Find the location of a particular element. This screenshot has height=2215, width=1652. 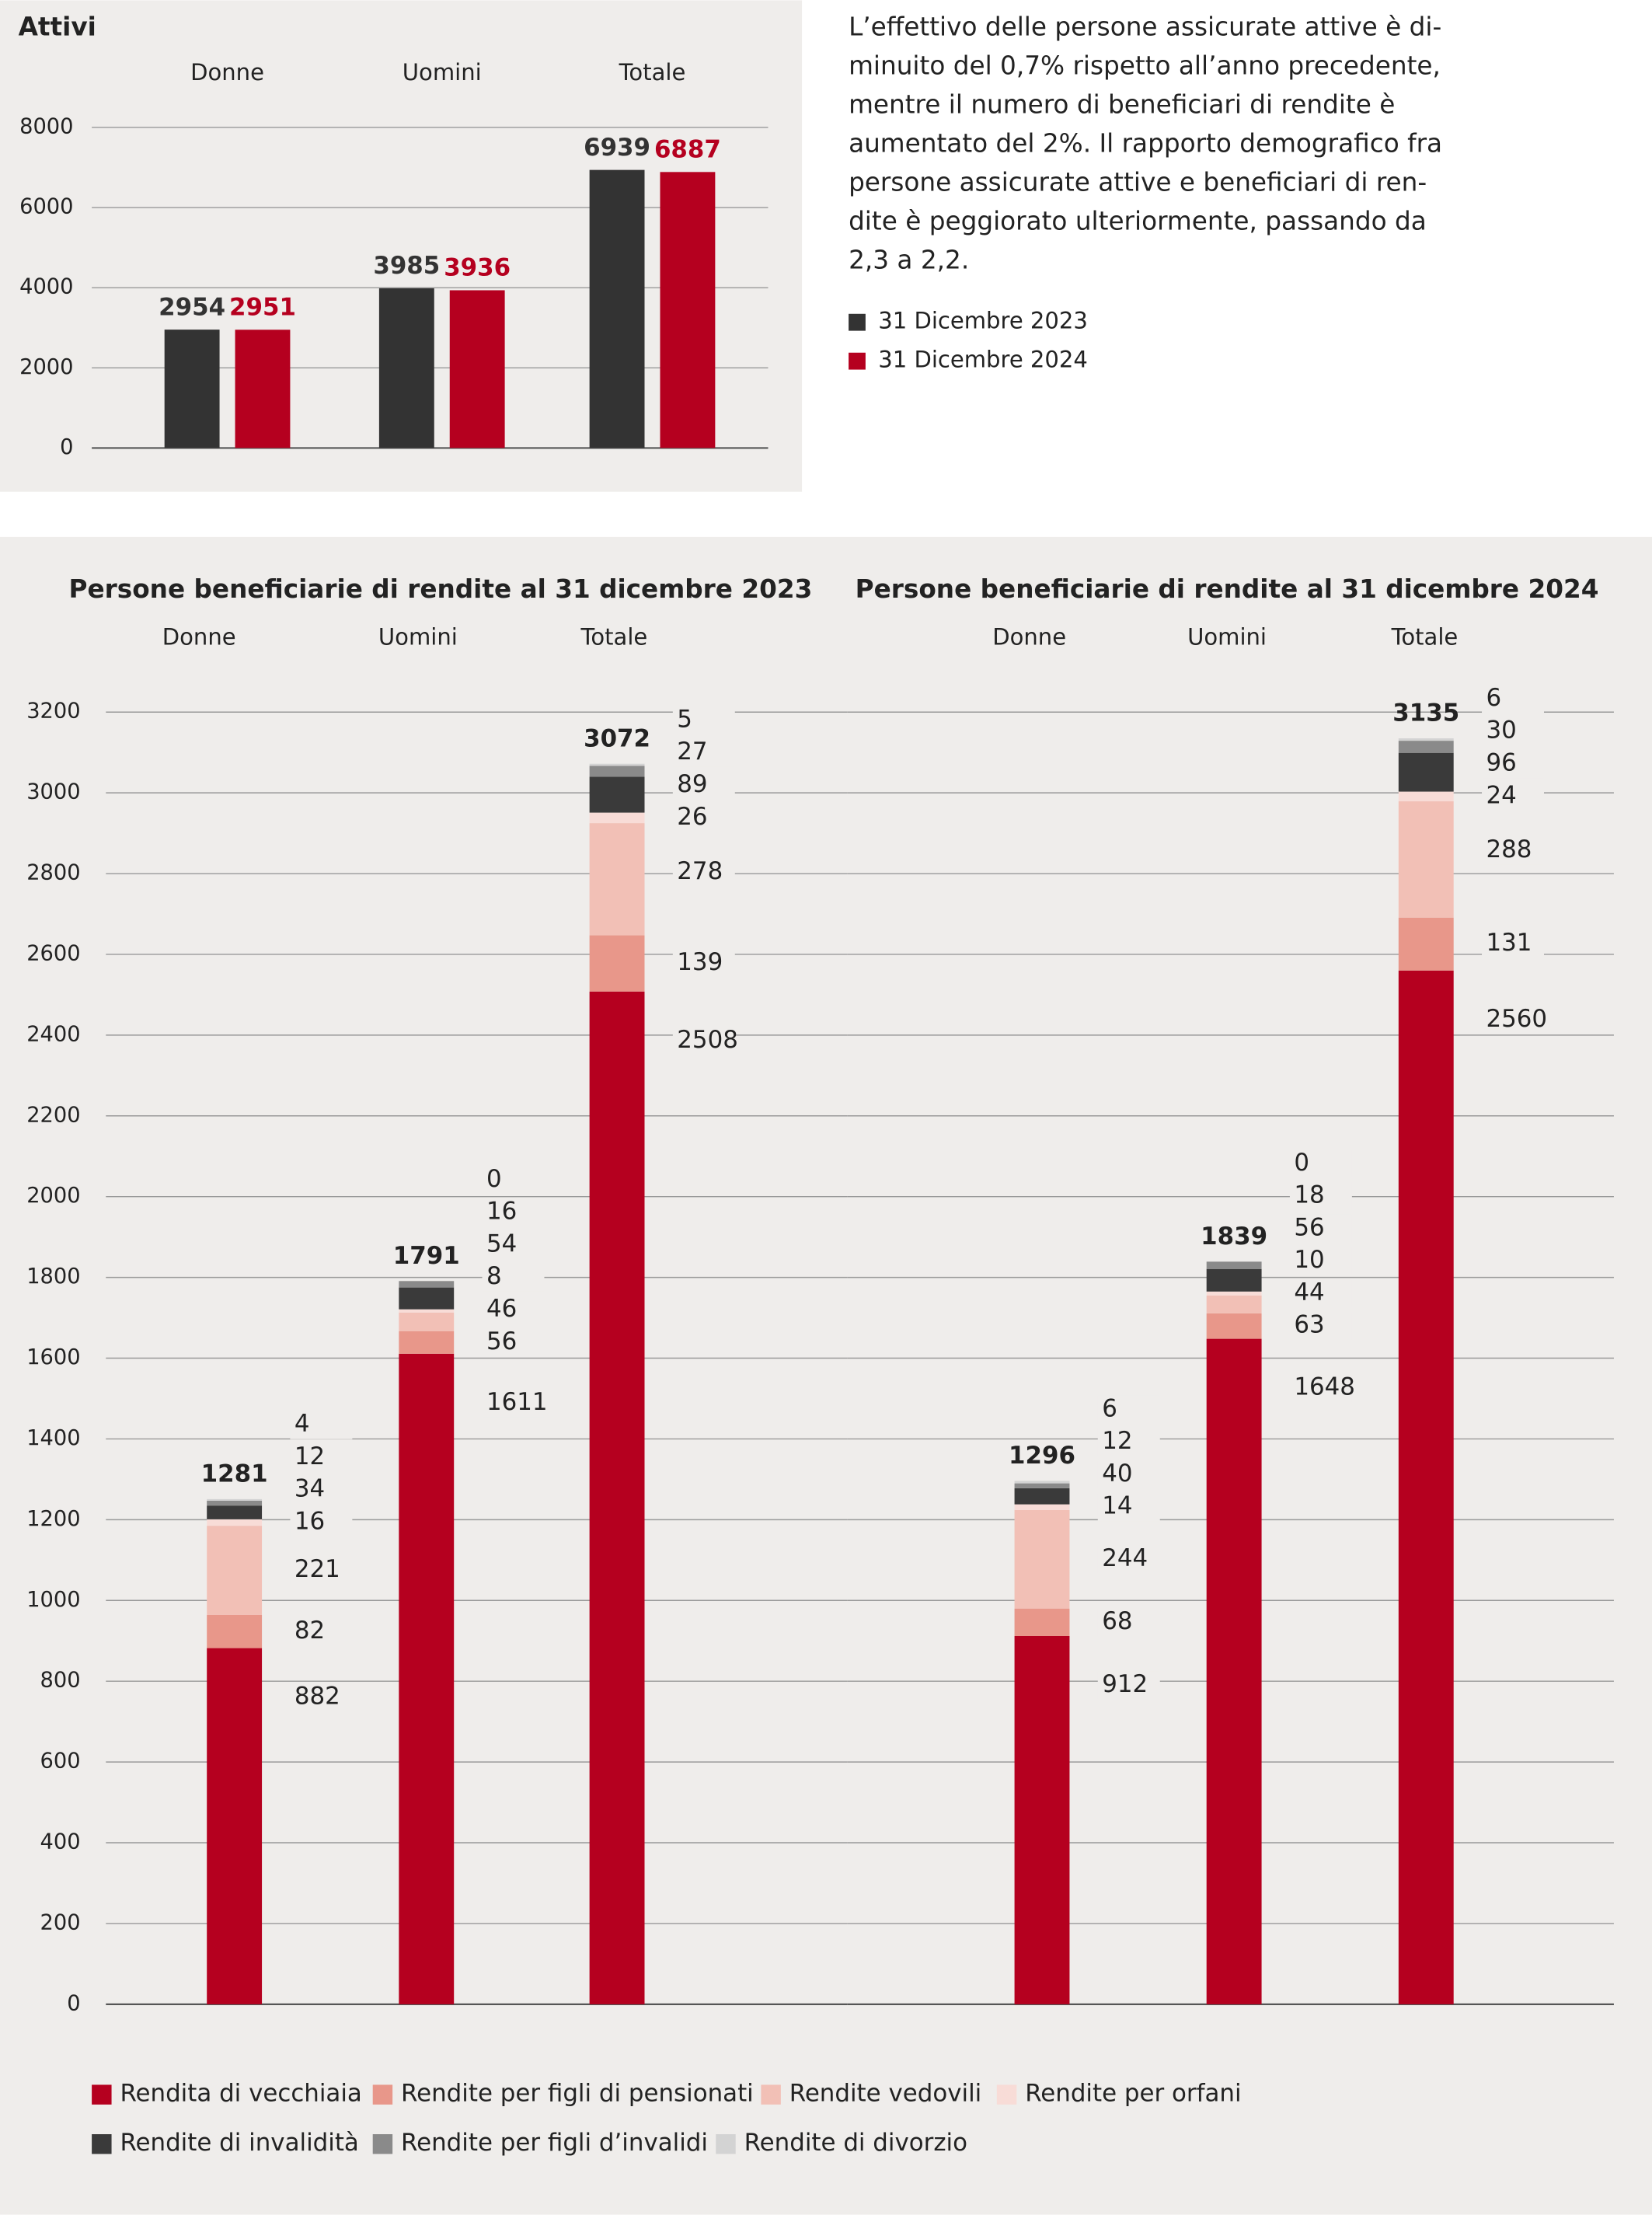

legend-label: Rendite per figli di pensionati is located at coordinates (577, 2094).